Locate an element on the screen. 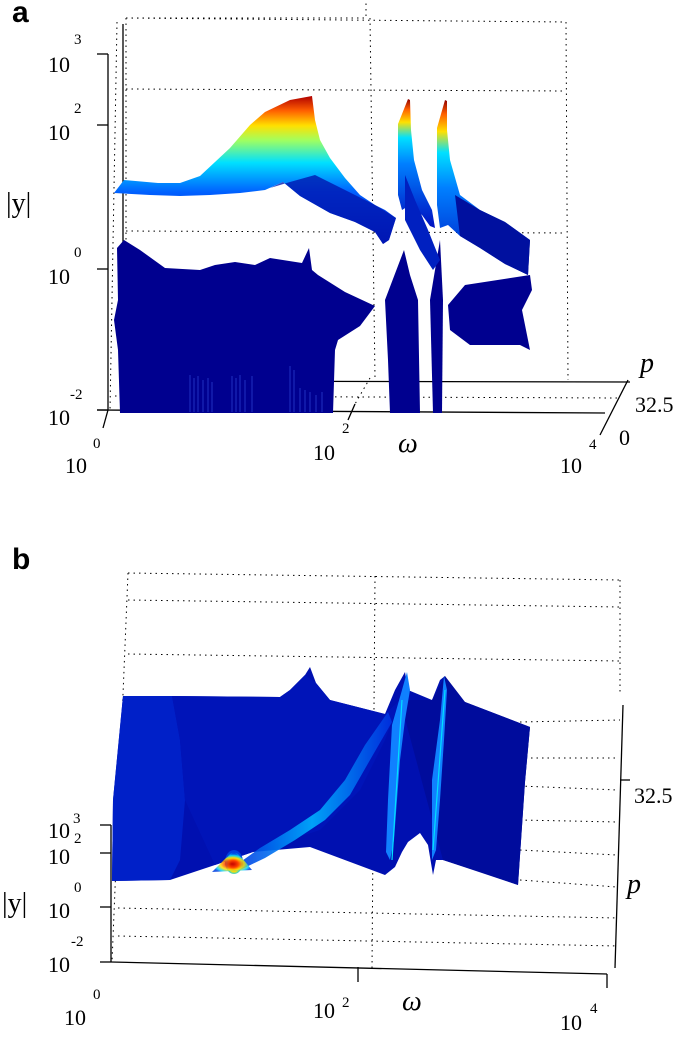  x-axis-label-a: ω is located at coordinates (408, 443).